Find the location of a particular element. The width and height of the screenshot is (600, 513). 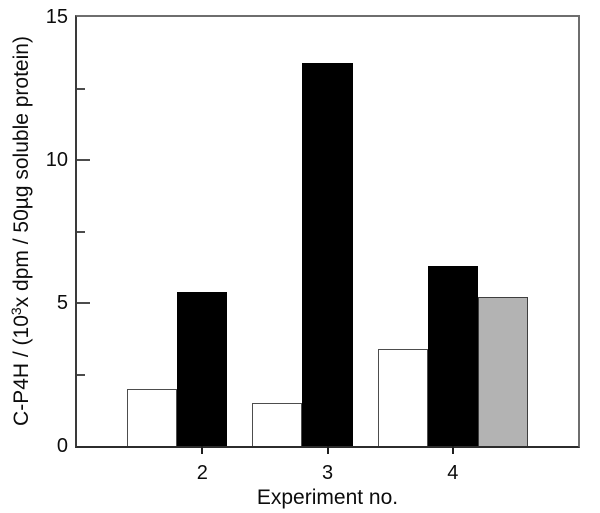

x-tick-label-4: 4 is located at coordinates (453, 473).